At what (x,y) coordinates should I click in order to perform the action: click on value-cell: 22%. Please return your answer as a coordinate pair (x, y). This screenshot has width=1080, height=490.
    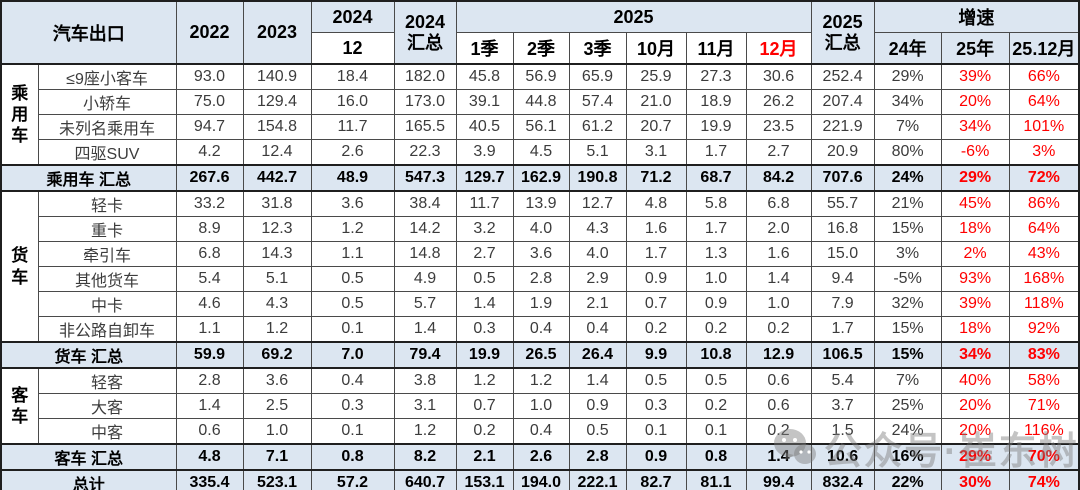
    Looking at the image, I should click on (907, 479).